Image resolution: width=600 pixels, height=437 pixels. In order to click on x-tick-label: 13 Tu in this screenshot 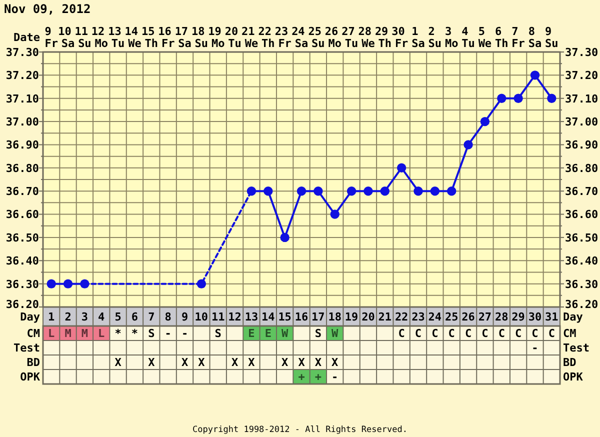, I will do `click(116, 37)`.